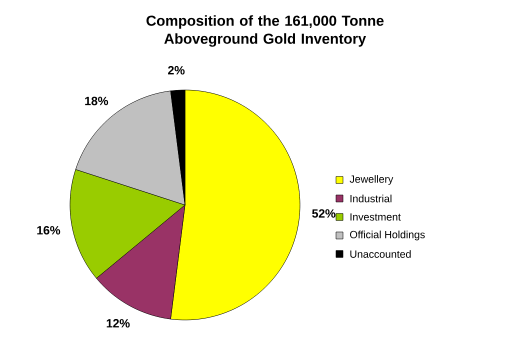 This screenshot has width=530, height=347. Describe the element at coordinates (324, 213) in the screenshot. I see `data-label: 52%` at that location.